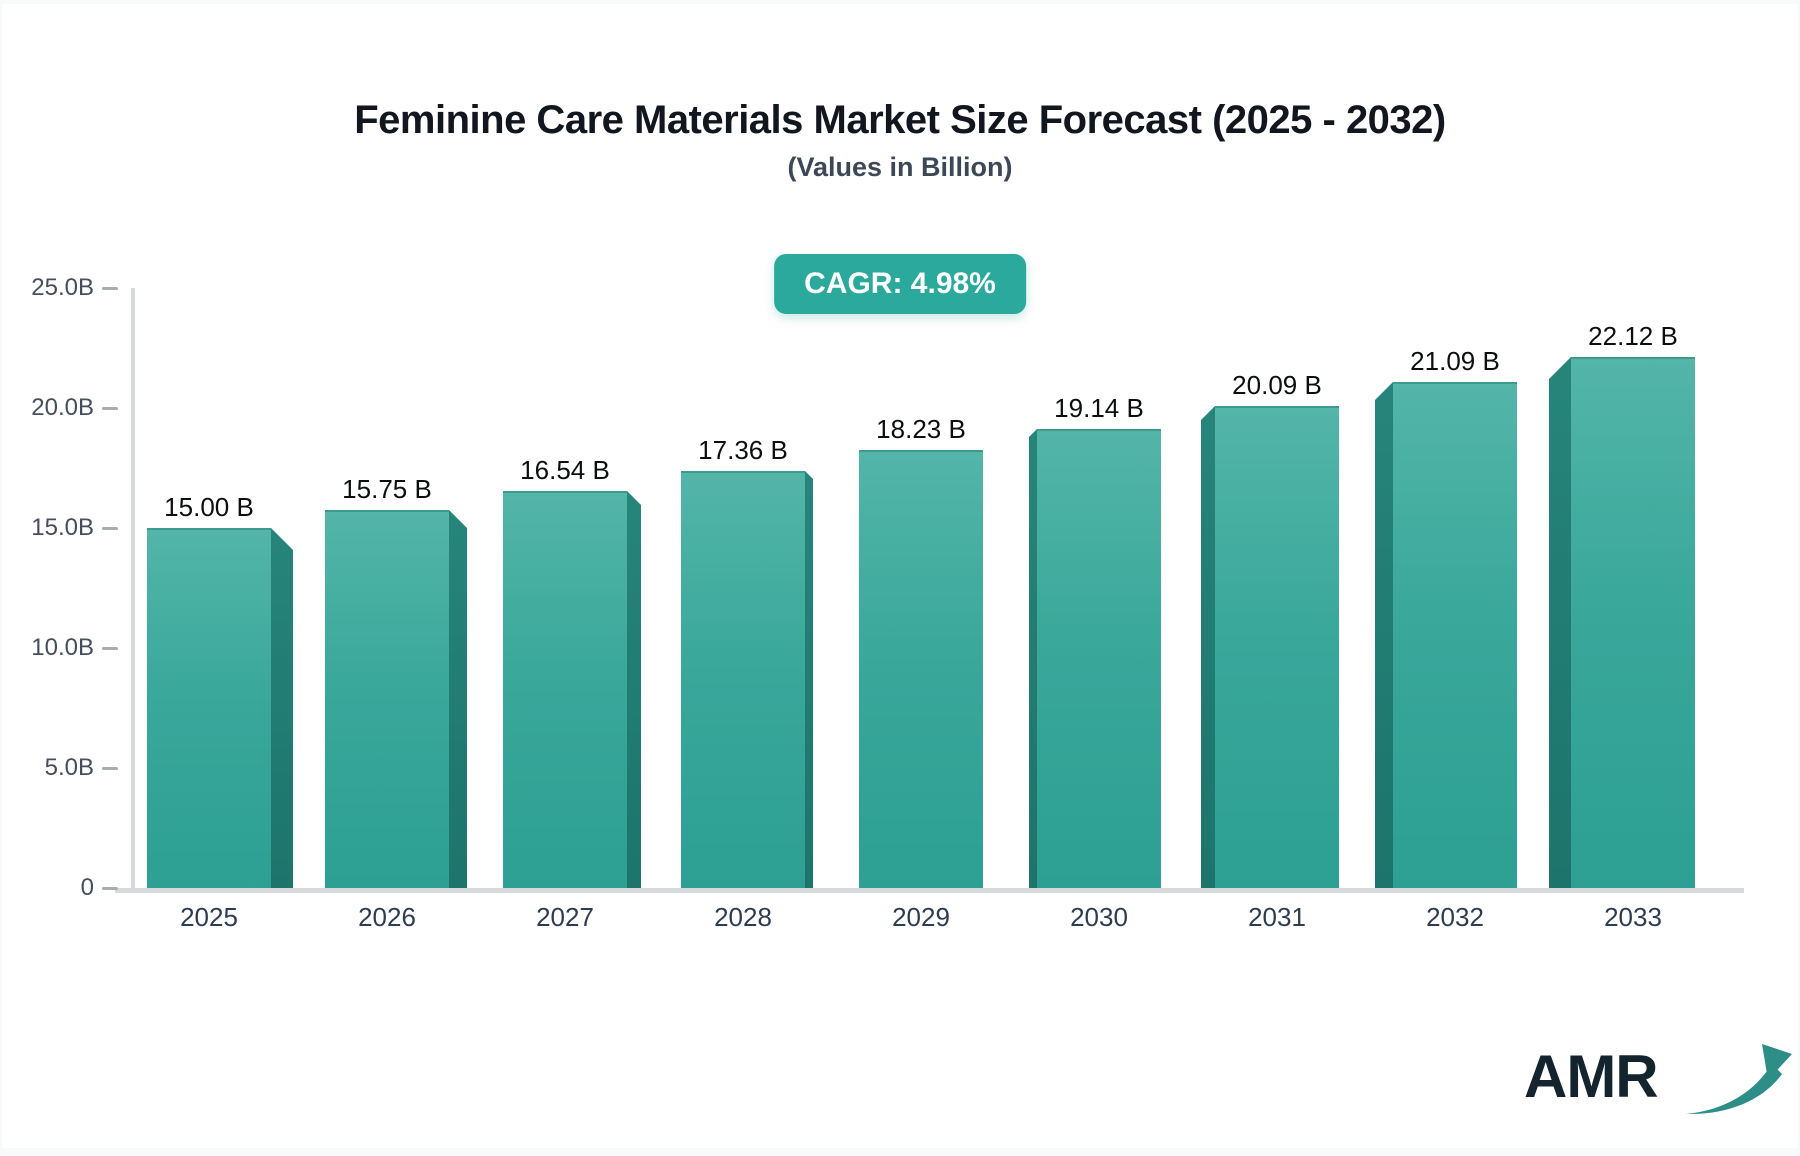 The image size is (1800, 1156). What do you see at coordinates (921, 917) in the screenshot?
I see `x-axis-label-2029: 2029` at bounding box center [921, 917].